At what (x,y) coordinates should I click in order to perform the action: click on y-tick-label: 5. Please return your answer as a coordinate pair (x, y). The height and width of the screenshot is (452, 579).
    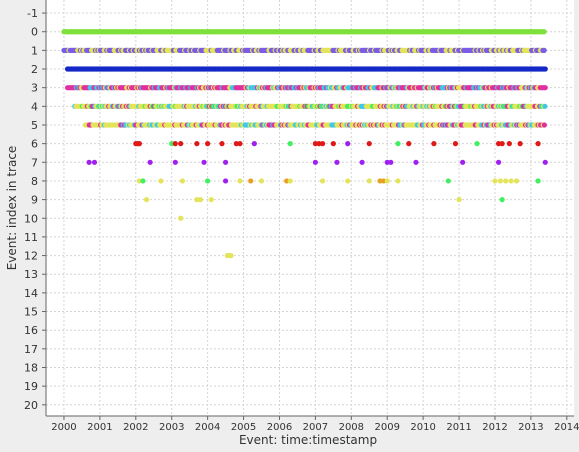
    Looking at the image, I should click on (34, 125).